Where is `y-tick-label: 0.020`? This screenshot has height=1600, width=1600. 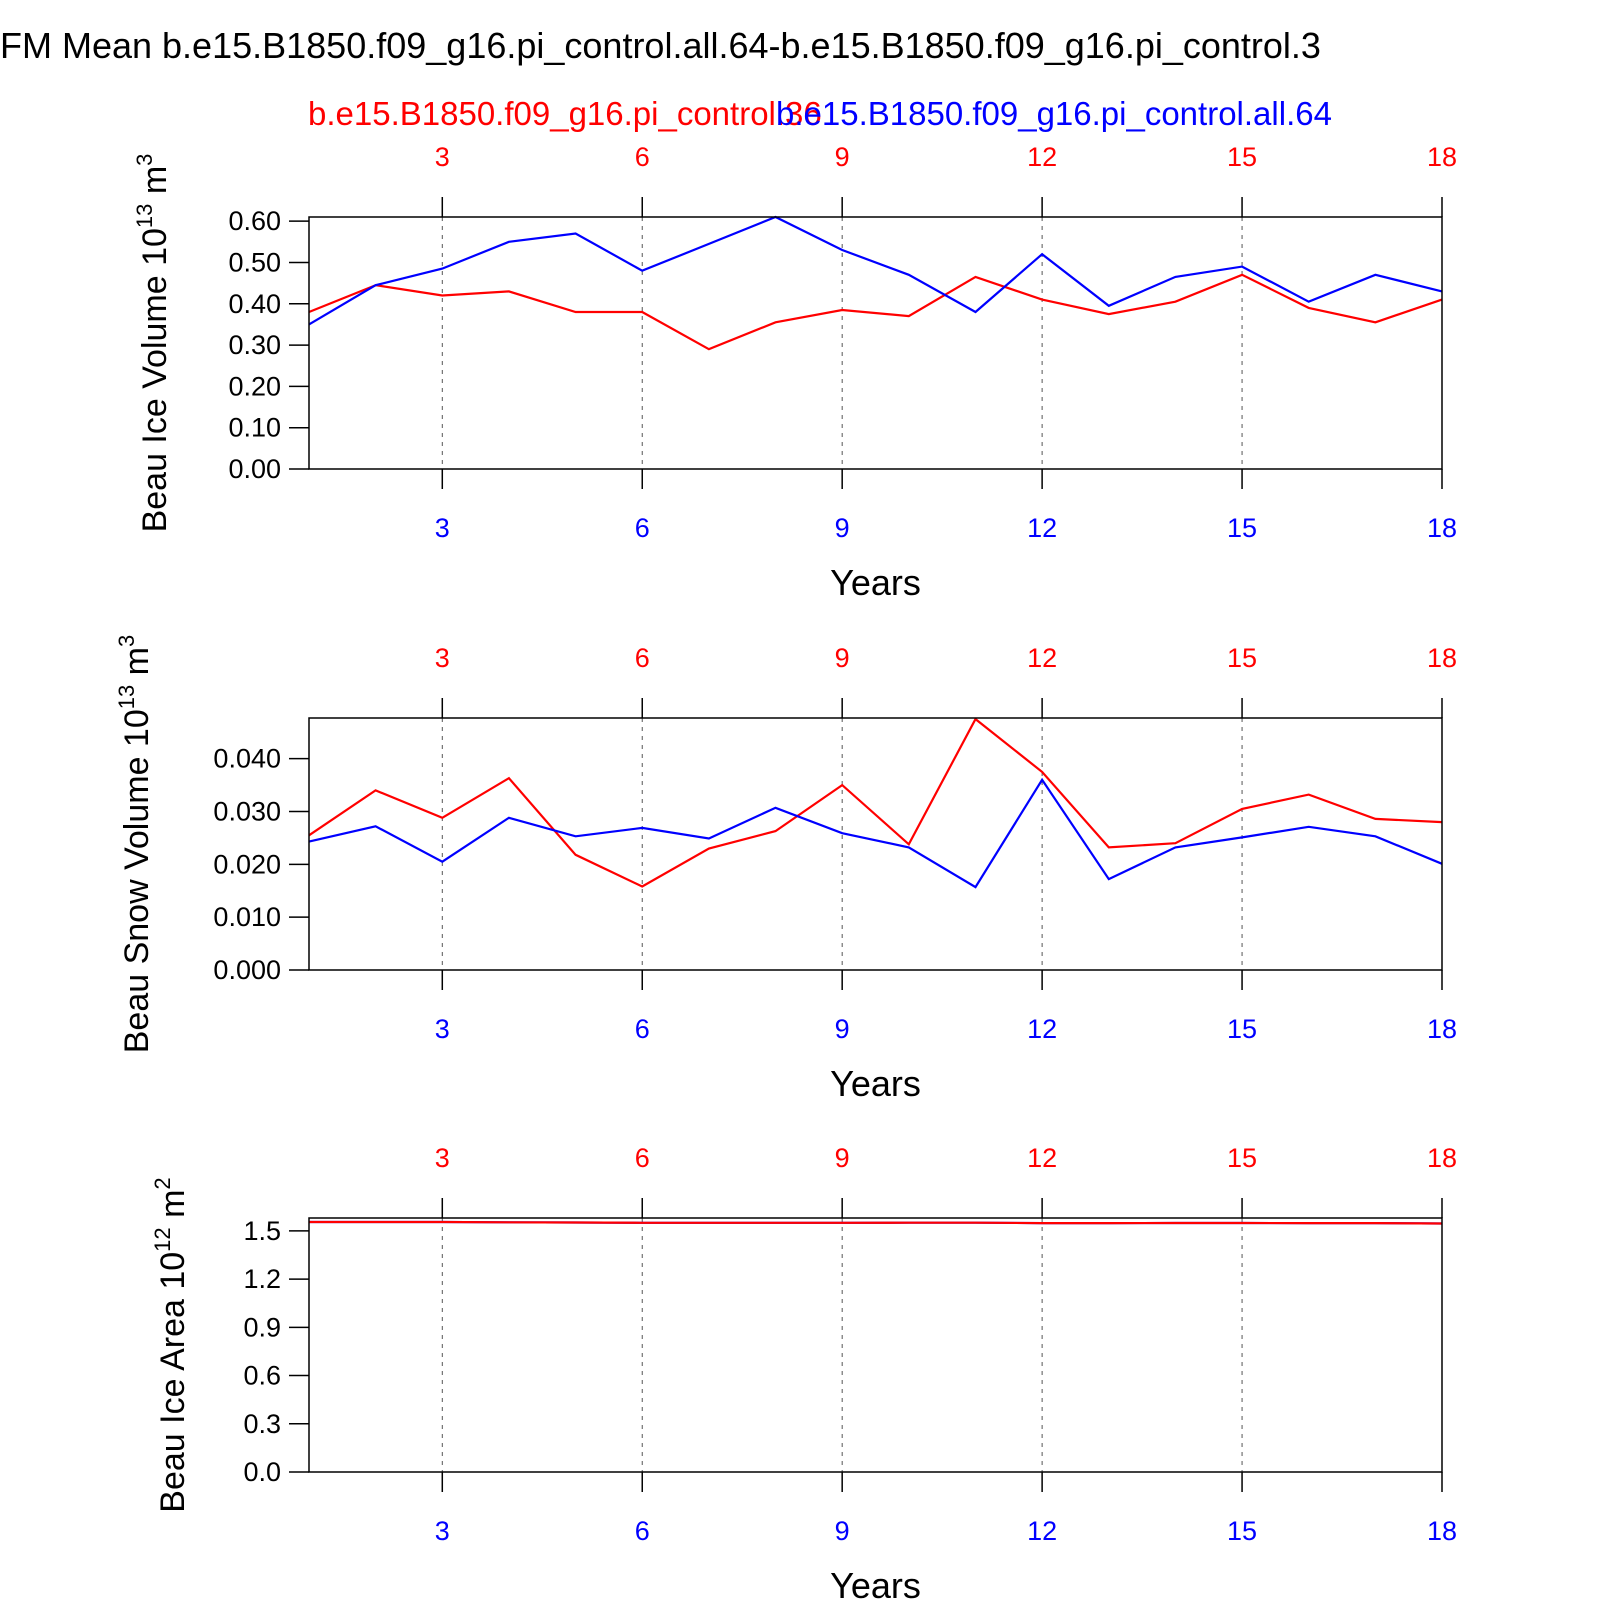
y-tick-label: 0.020 is located at coordinates (247, 864).